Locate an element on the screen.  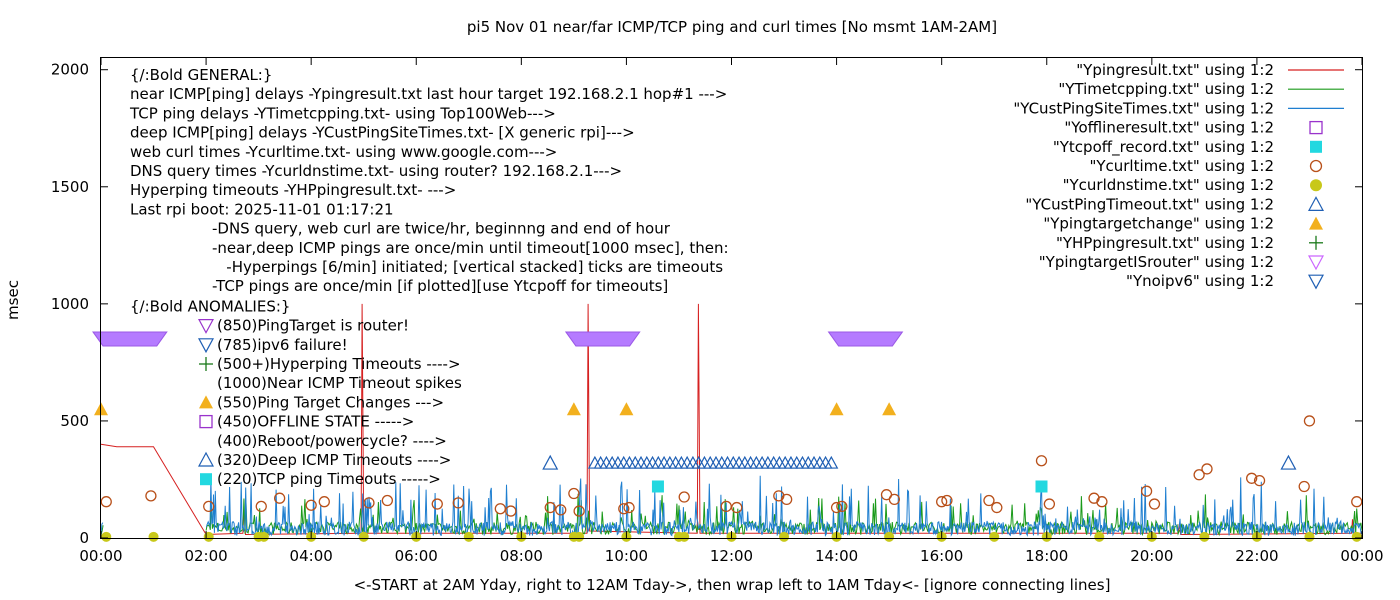
x-tick-label-2: 04:00 is located at coordinates (311, 556).